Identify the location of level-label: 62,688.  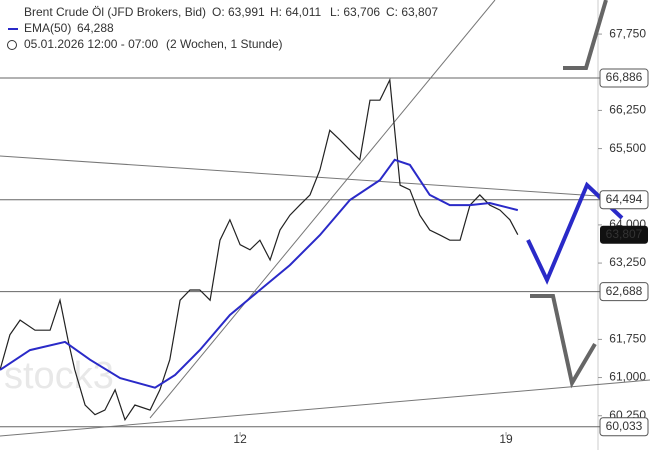
(624, 291).